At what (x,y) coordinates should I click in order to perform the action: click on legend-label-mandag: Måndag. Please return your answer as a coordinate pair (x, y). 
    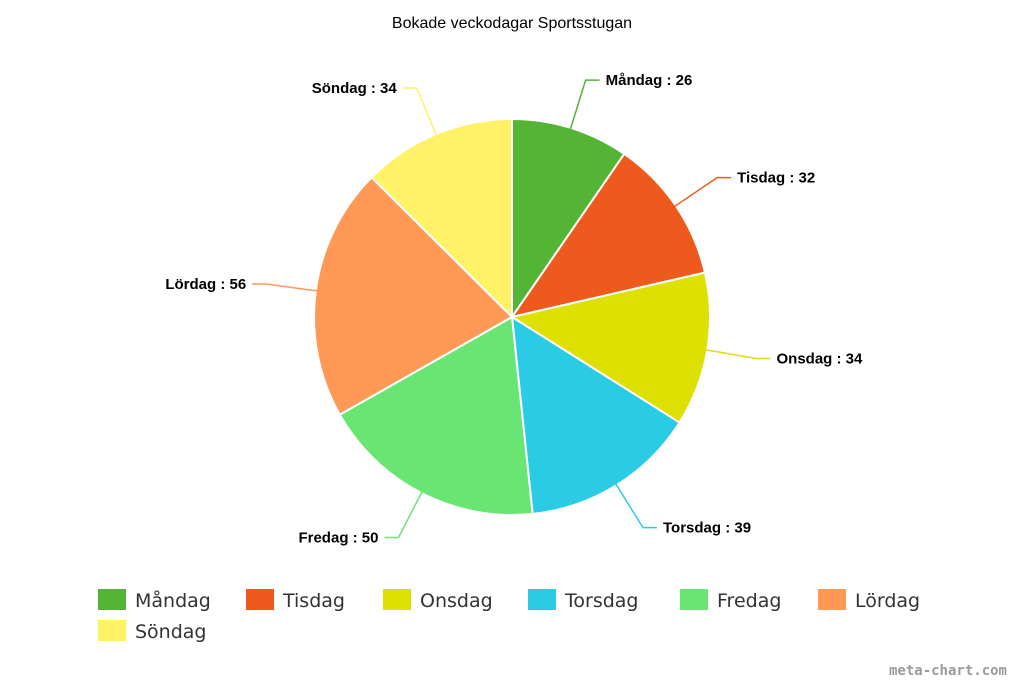
    Looking at the image, I should click on (173, 600).